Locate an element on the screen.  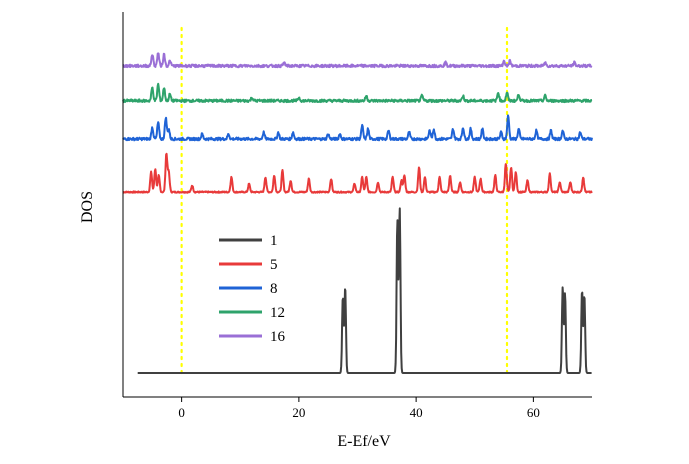
x-tick-label: 60 is located at coordinates (533, 412).